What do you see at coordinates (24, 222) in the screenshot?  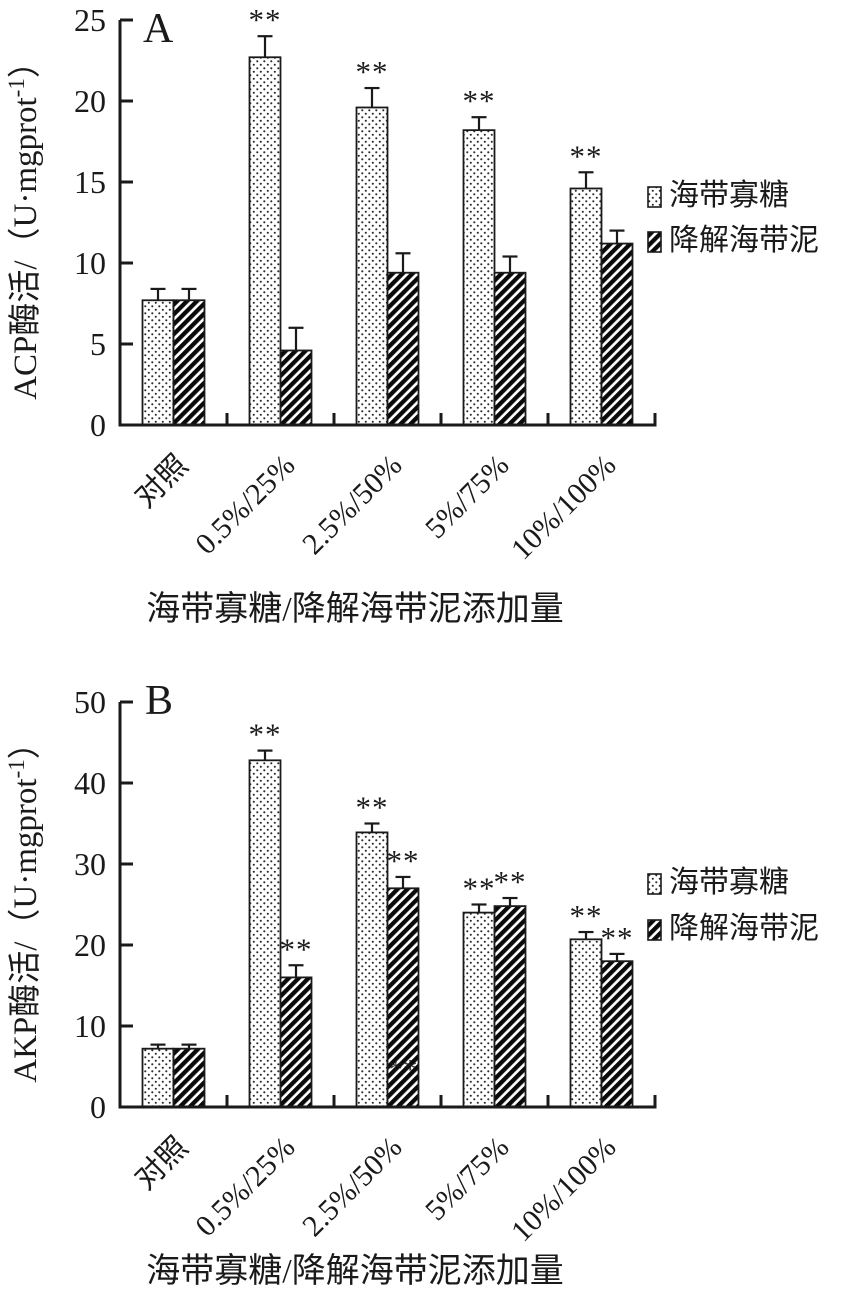 I see `y-axis-label: ACP酶活/（U·mgprot-1）` at bounding box center [24, 222].